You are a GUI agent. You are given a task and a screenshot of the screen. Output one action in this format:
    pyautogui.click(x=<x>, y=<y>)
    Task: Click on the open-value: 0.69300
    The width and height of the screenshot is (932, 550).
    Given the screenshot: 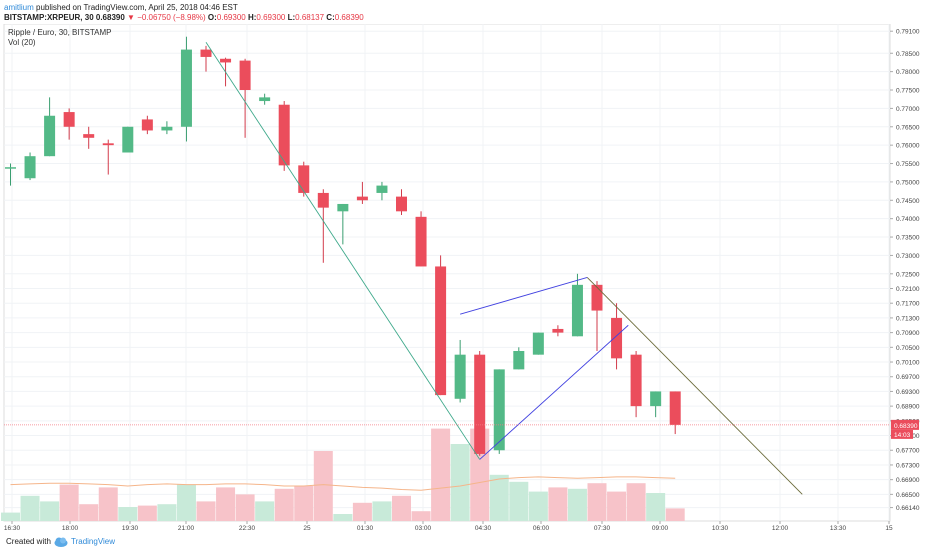 What is the action you would take?
    pyautogui.click(x=231, y=17)
    